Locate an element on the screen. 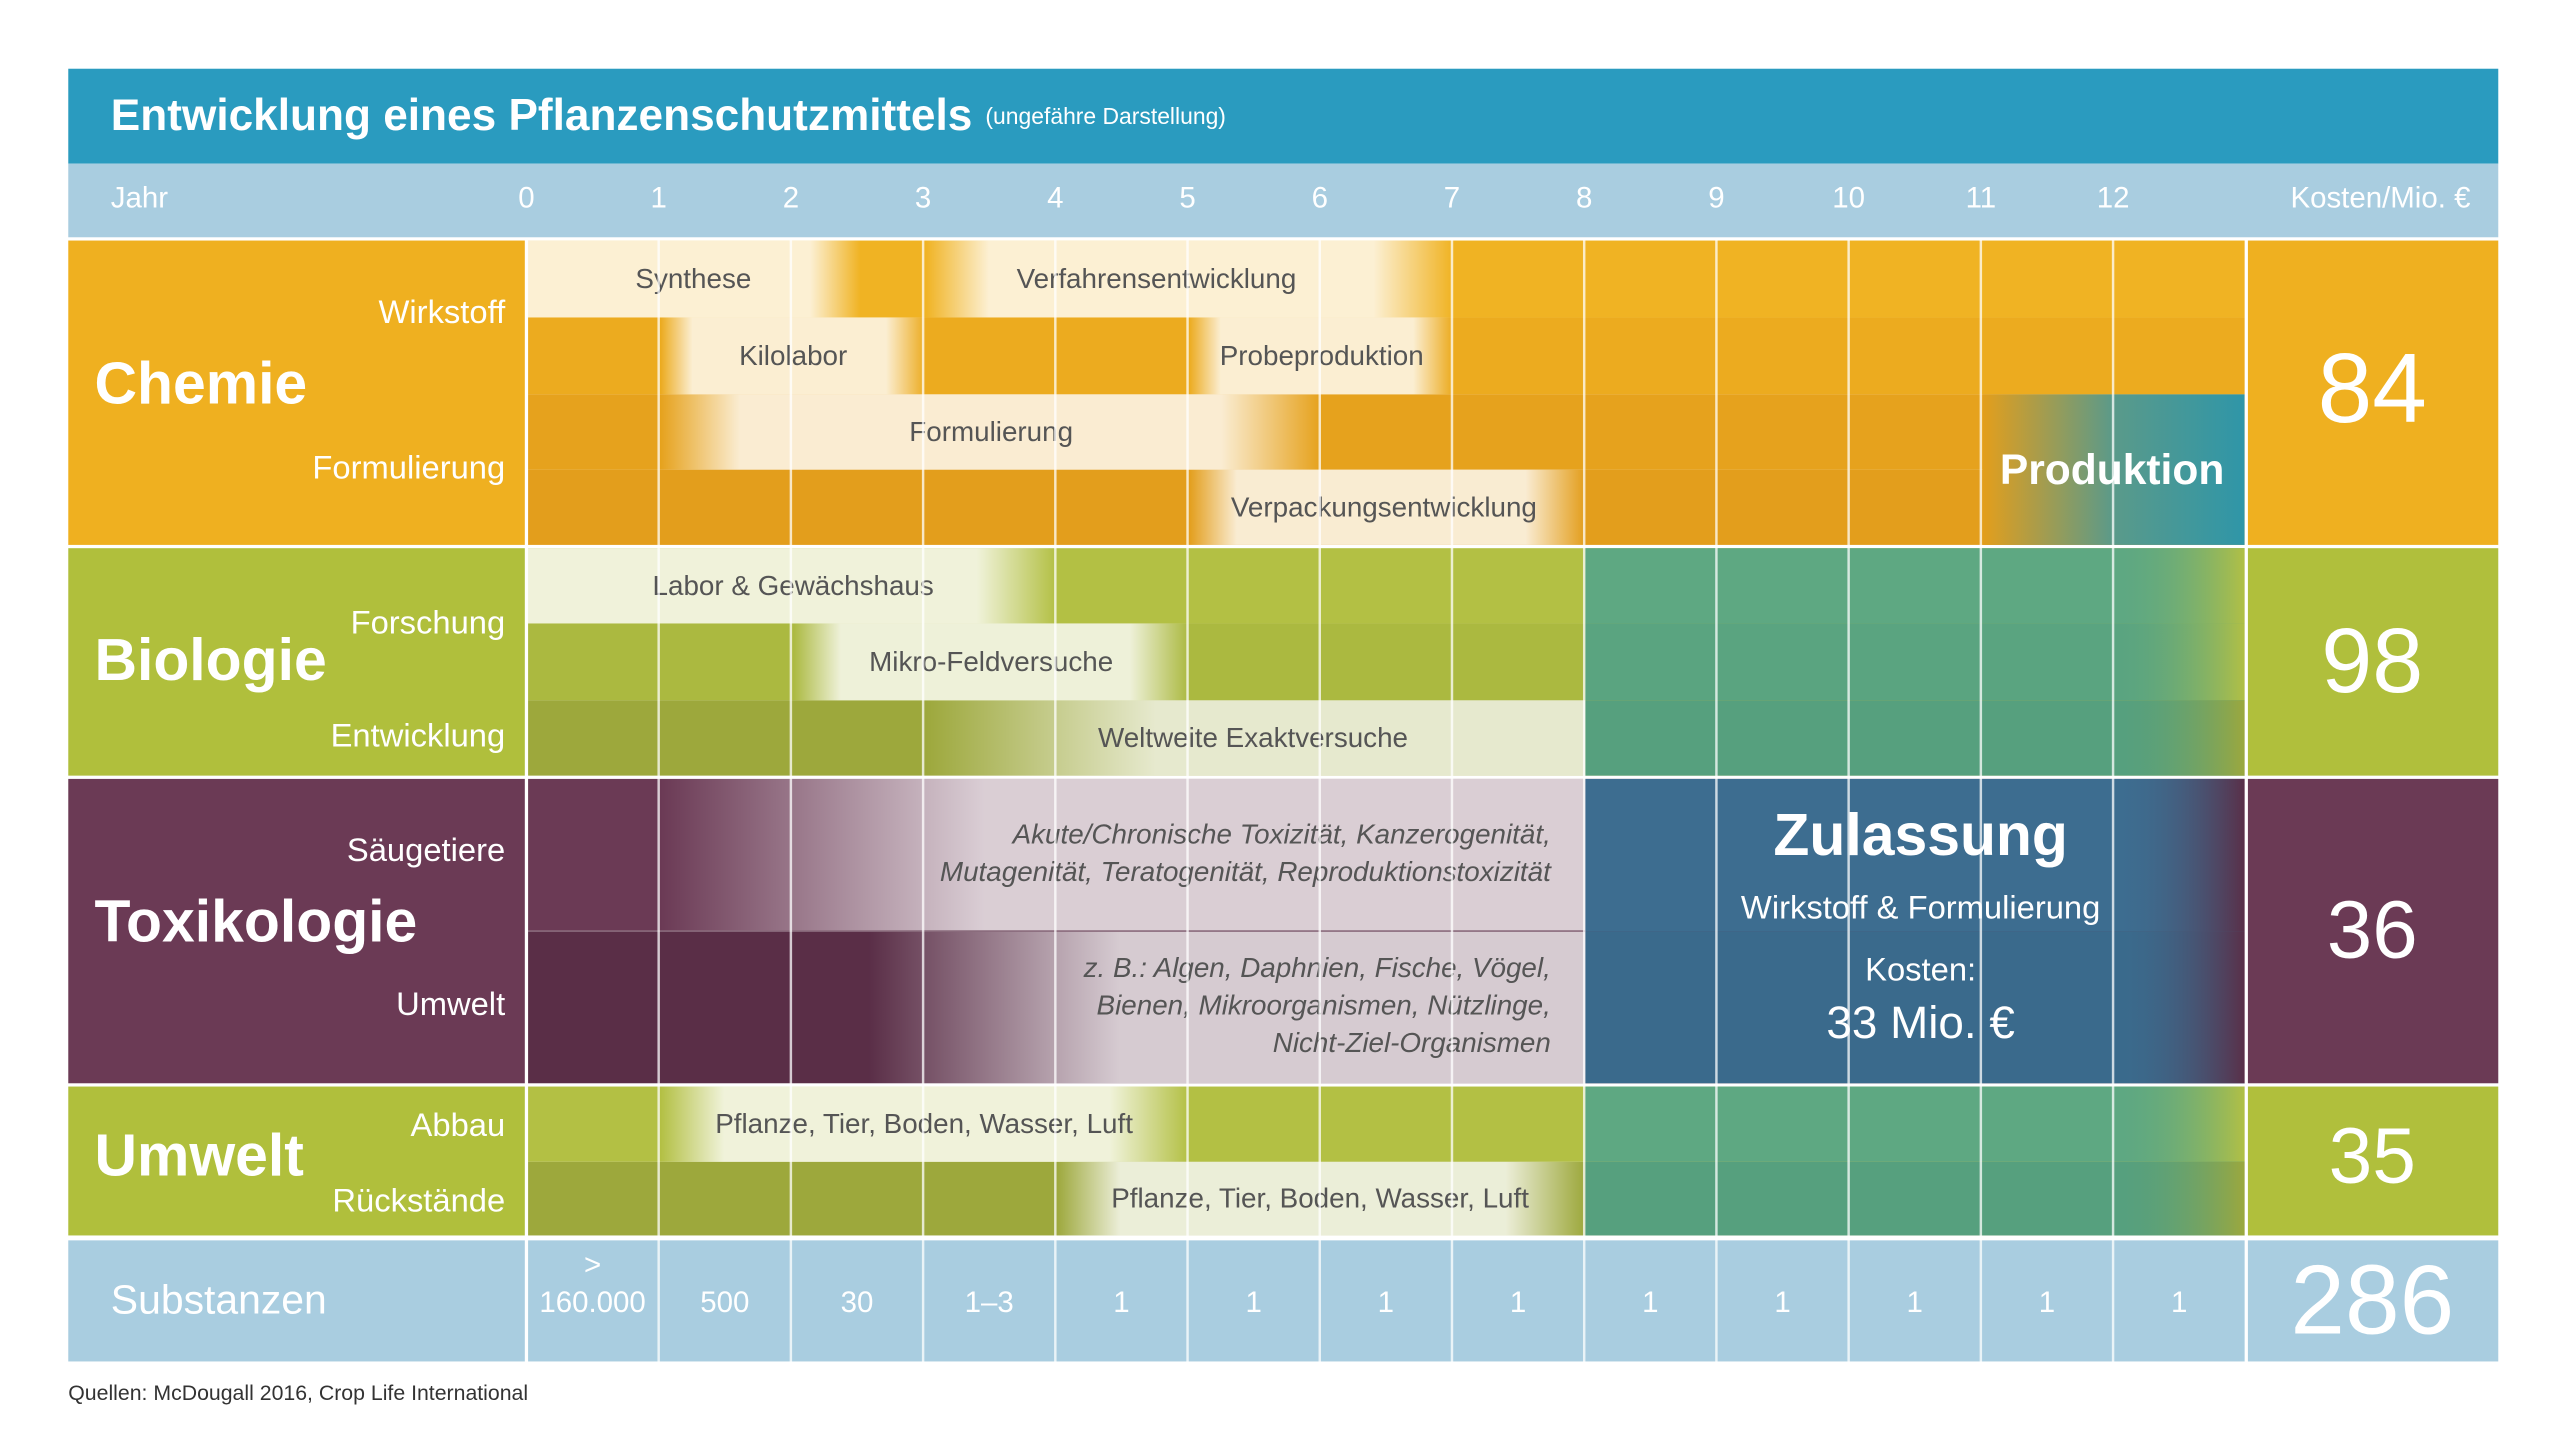 Image resolution: width=2560 pixels, height=1440 pixels. sublabel: Rückstände is located at coordinates (418, 1199).